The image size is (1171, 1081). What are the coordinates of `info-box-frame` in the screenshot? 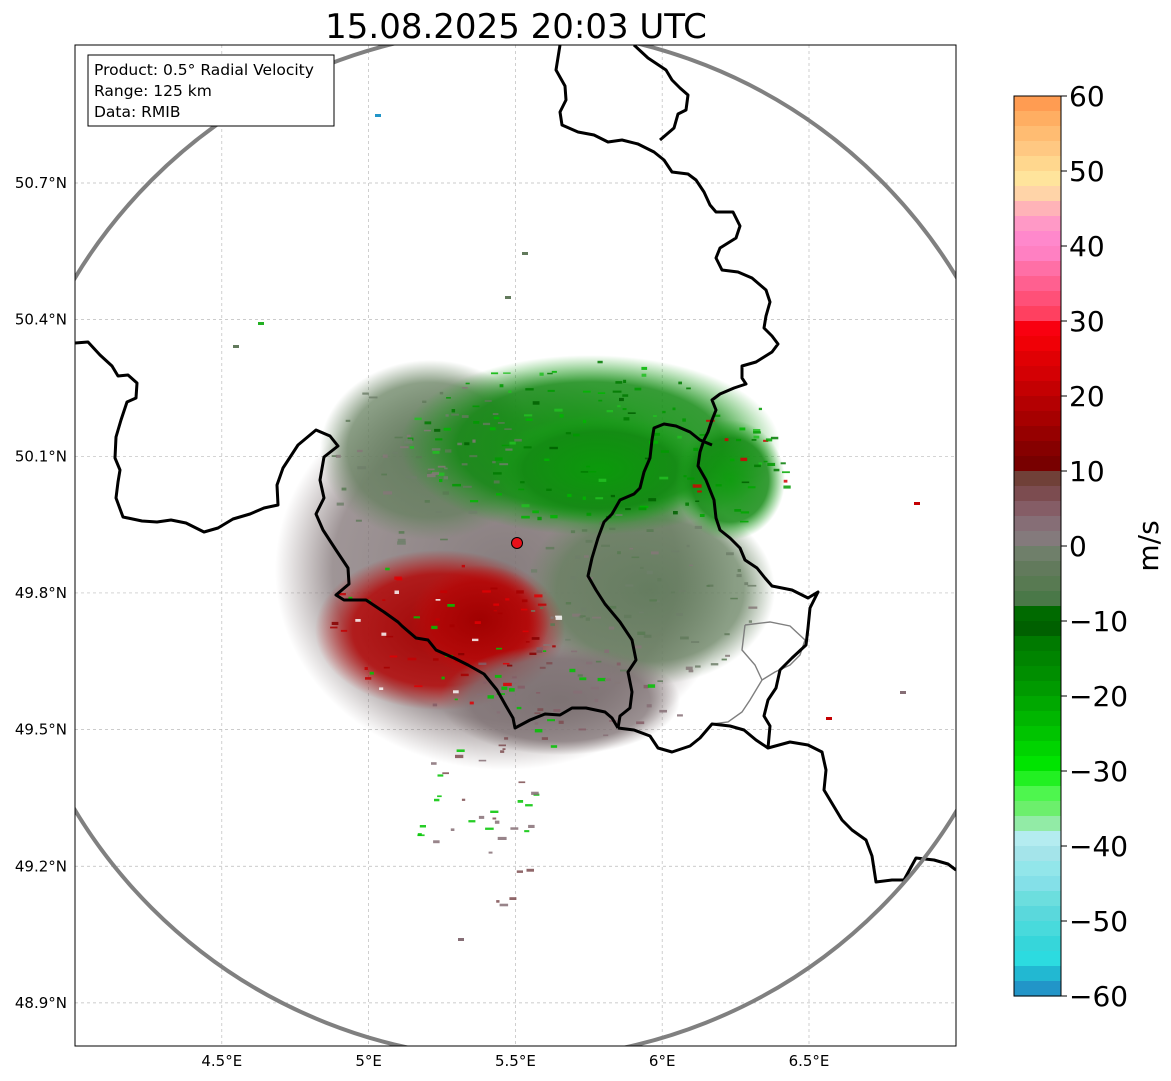 It's located at (211, 90).